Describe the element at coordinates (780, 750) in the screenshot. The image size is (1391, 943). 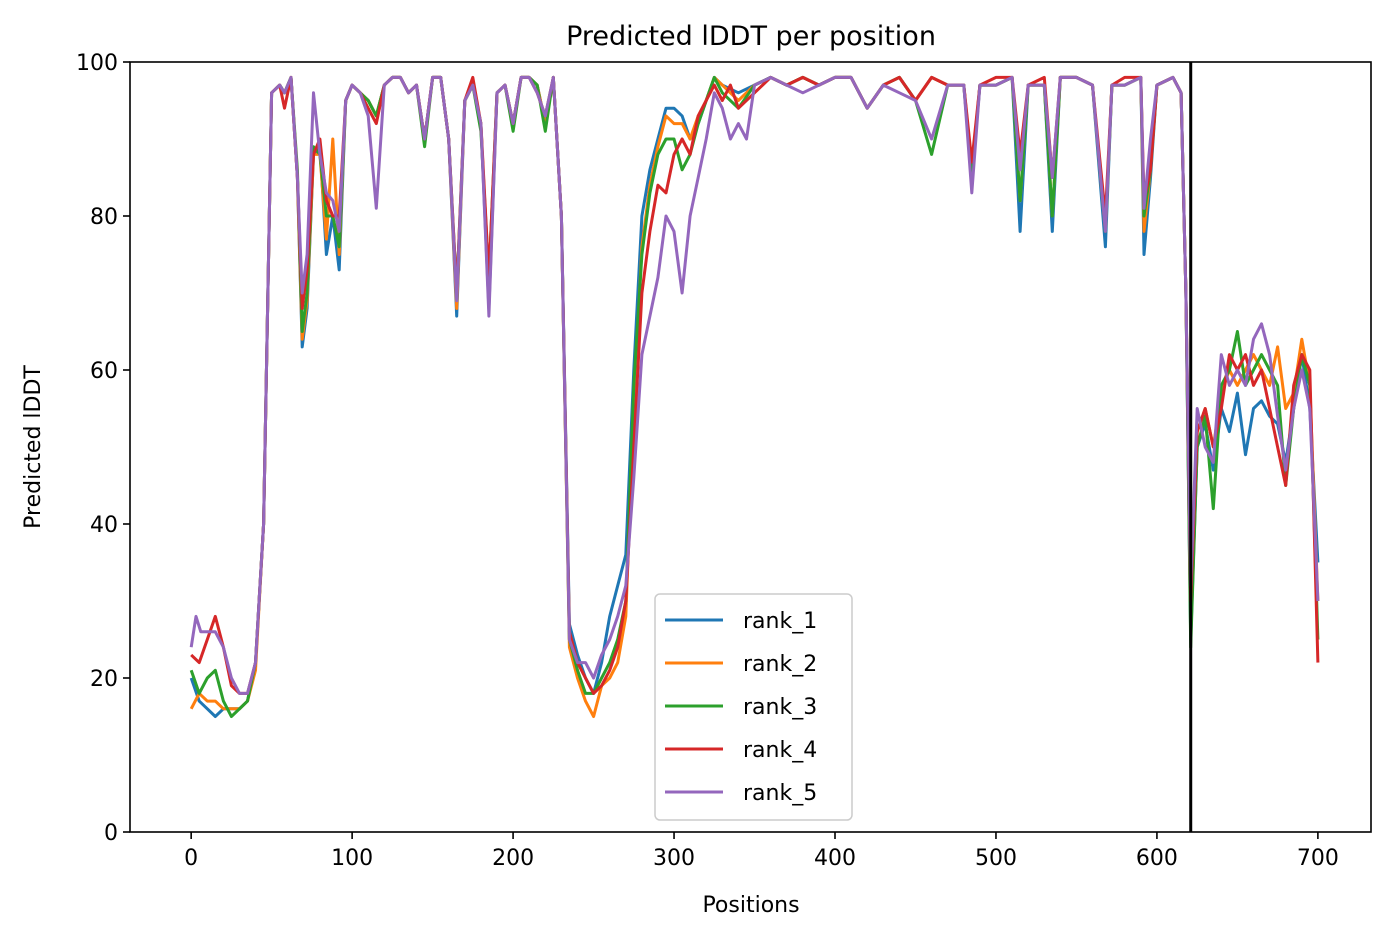
I see `legend-label: rank_4` at that location.